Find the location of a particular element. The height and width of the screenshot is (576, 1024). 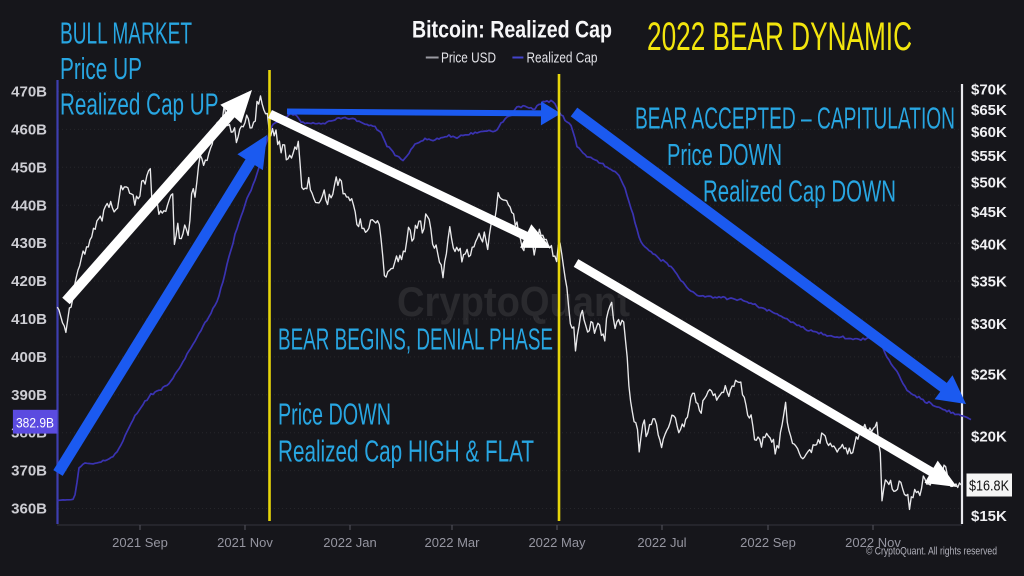

svg-text: 2022 BEAR DYNAMIC is located at coordinates (779, 37).